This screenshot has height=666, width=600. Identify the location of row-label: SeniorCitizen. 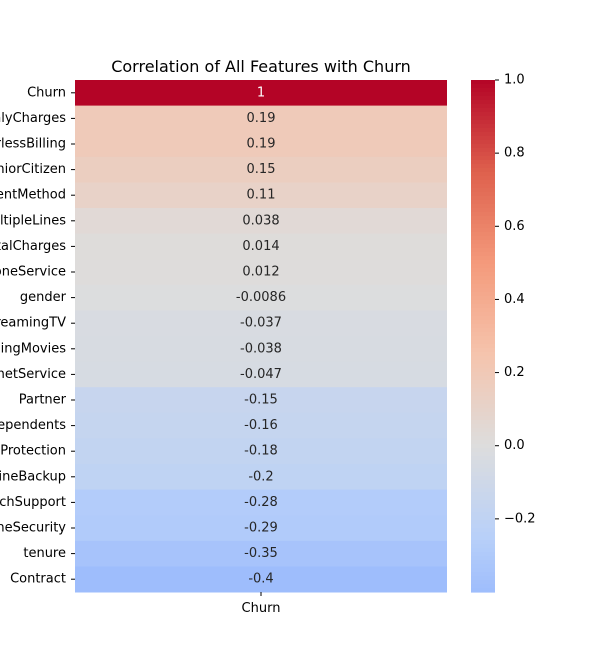
(33, 169).